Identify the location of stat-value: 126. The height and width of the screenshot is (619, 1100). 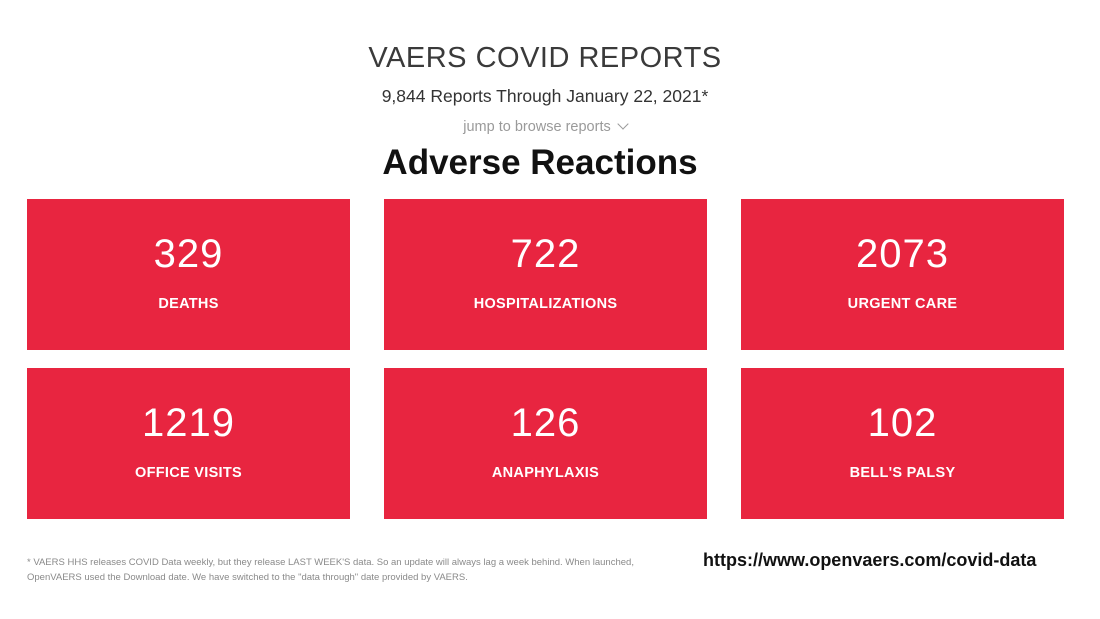
(545, 423).